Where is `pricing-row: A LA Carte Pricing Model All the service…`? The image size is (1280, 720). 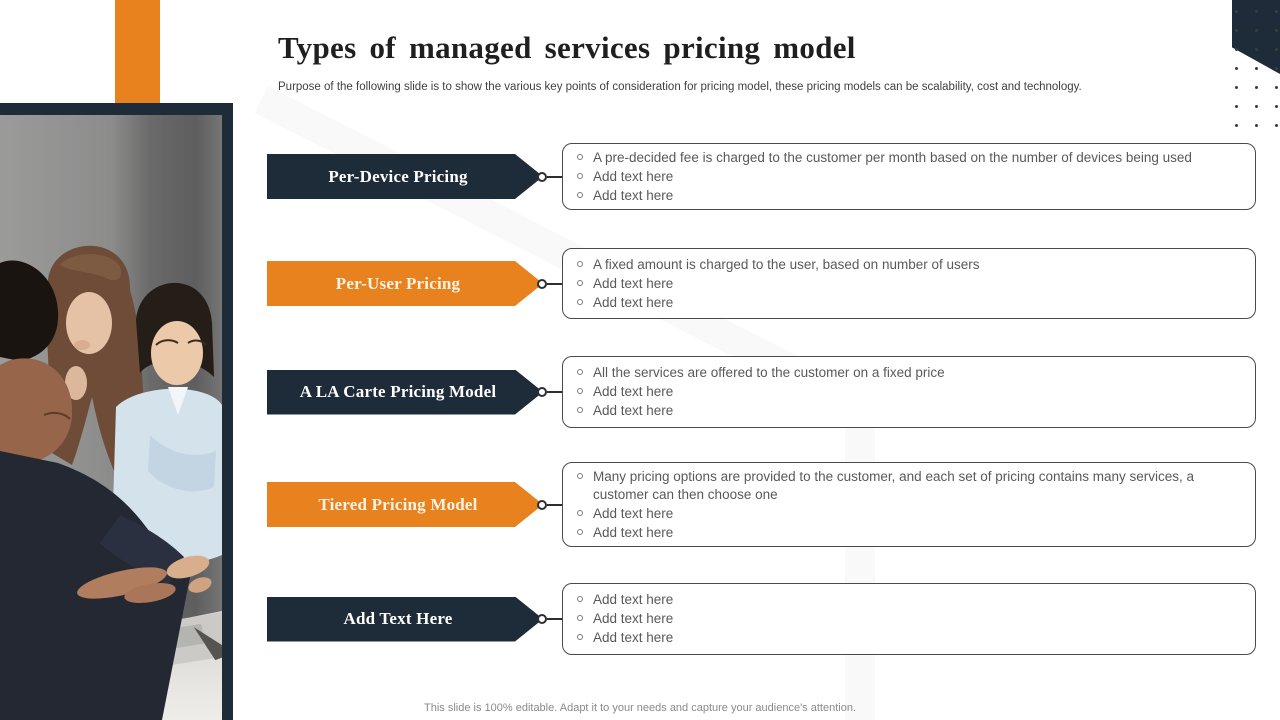 pricing-row: A LA Carte Pricing Model All the service… is located at coordinates (761, 392).